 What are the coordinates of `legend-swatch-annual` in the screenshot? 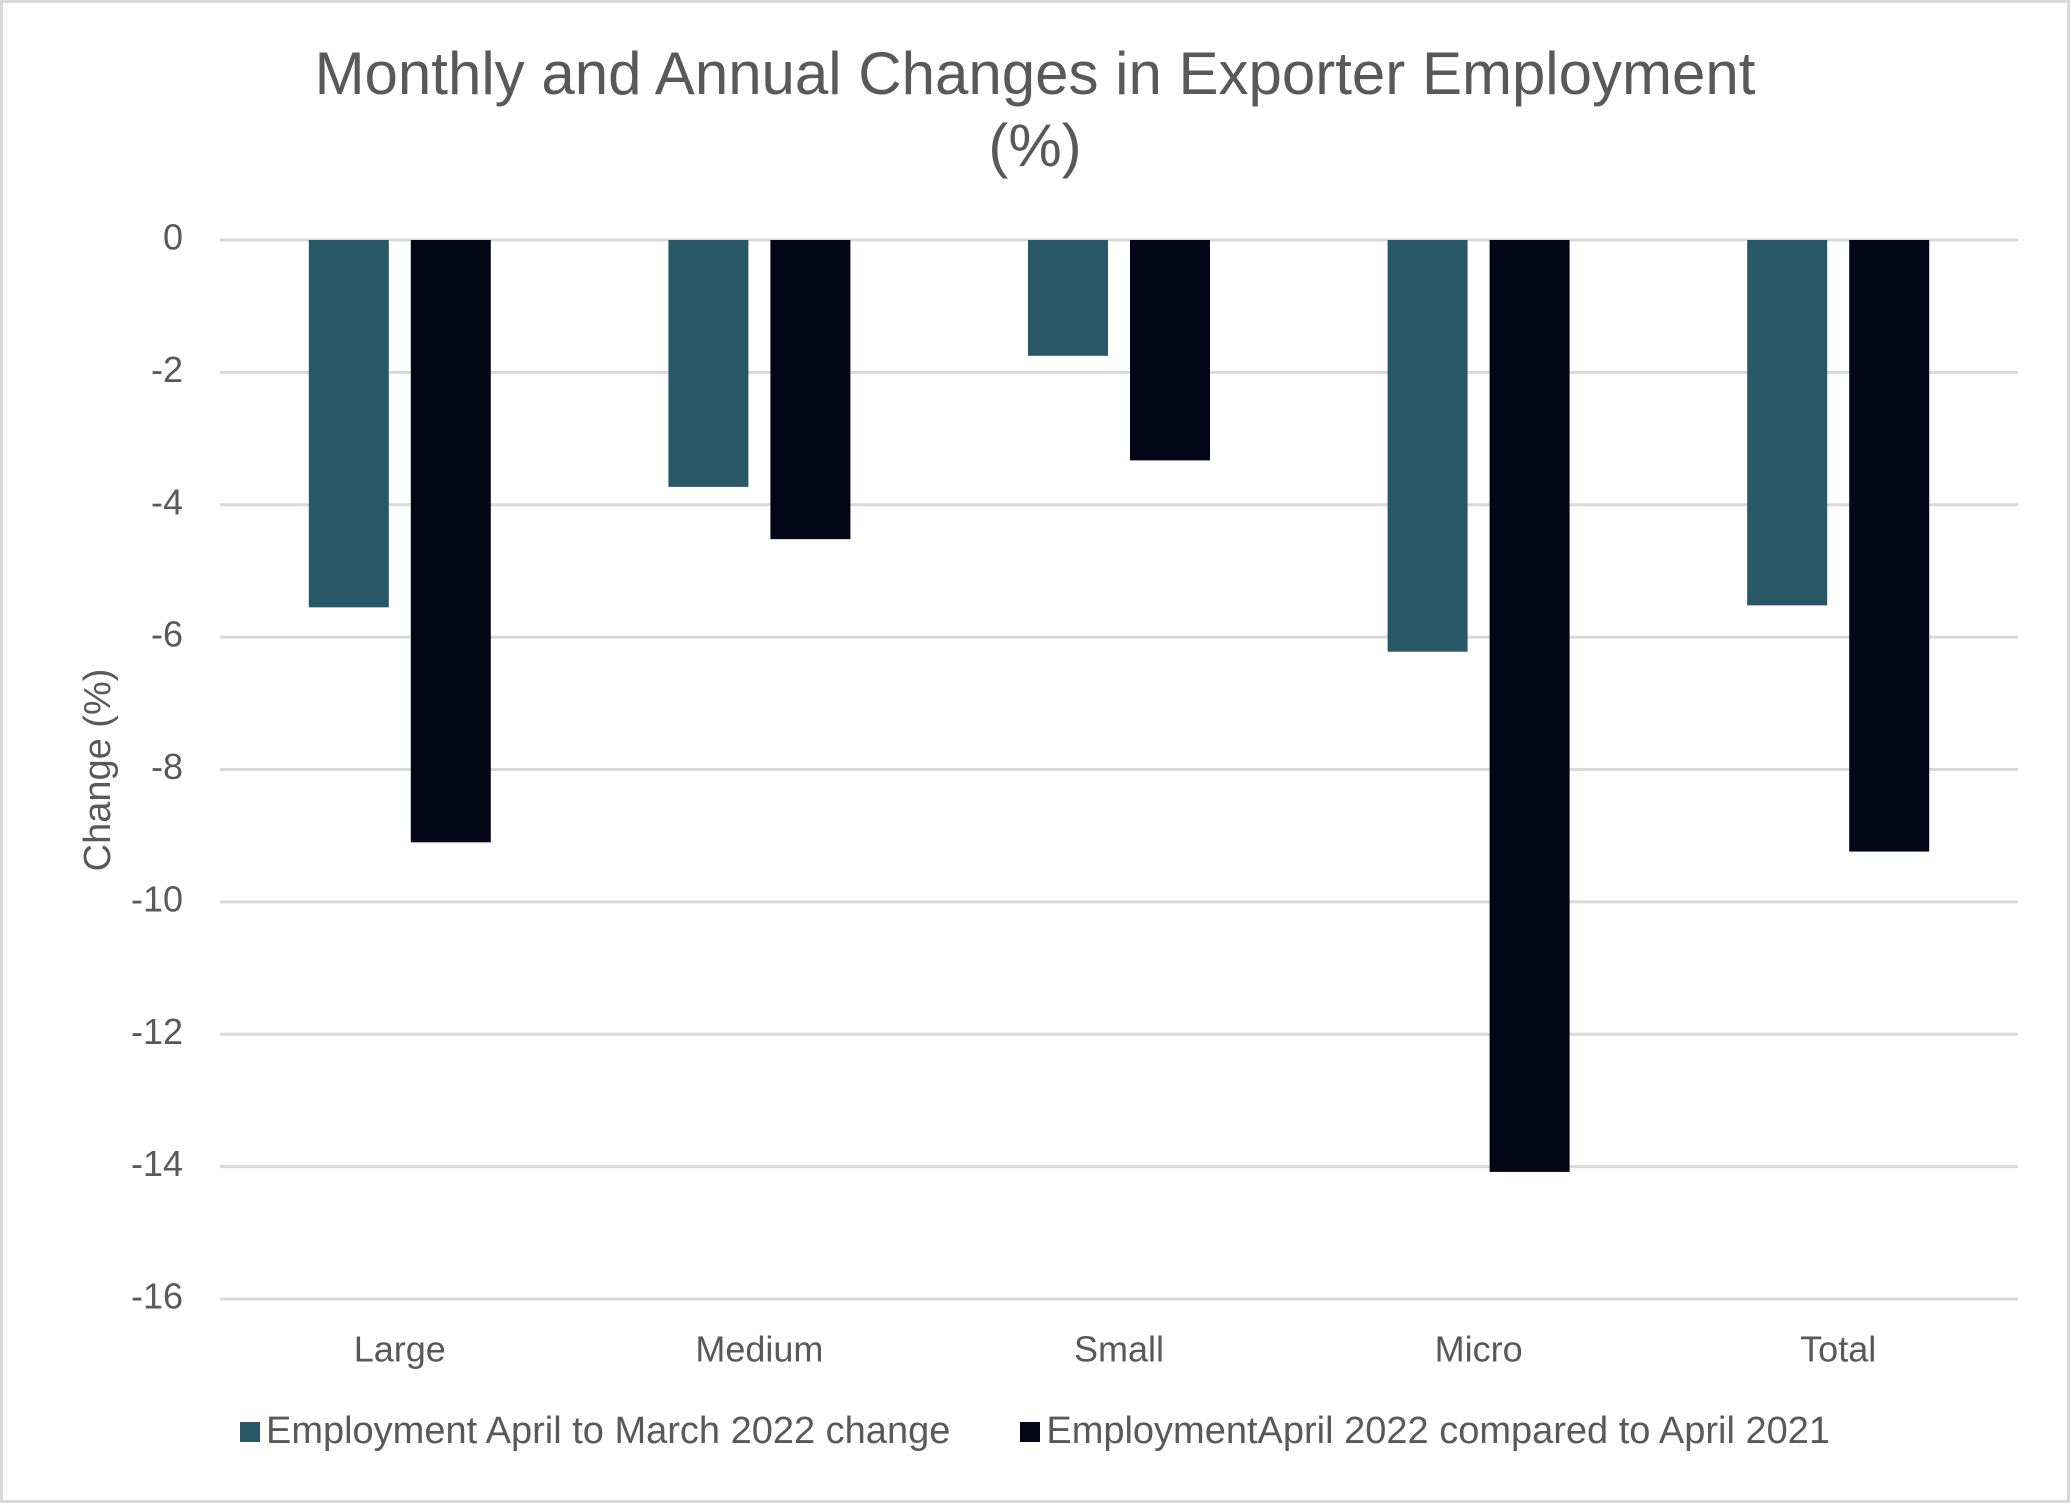 It's located at (1030, 1431).